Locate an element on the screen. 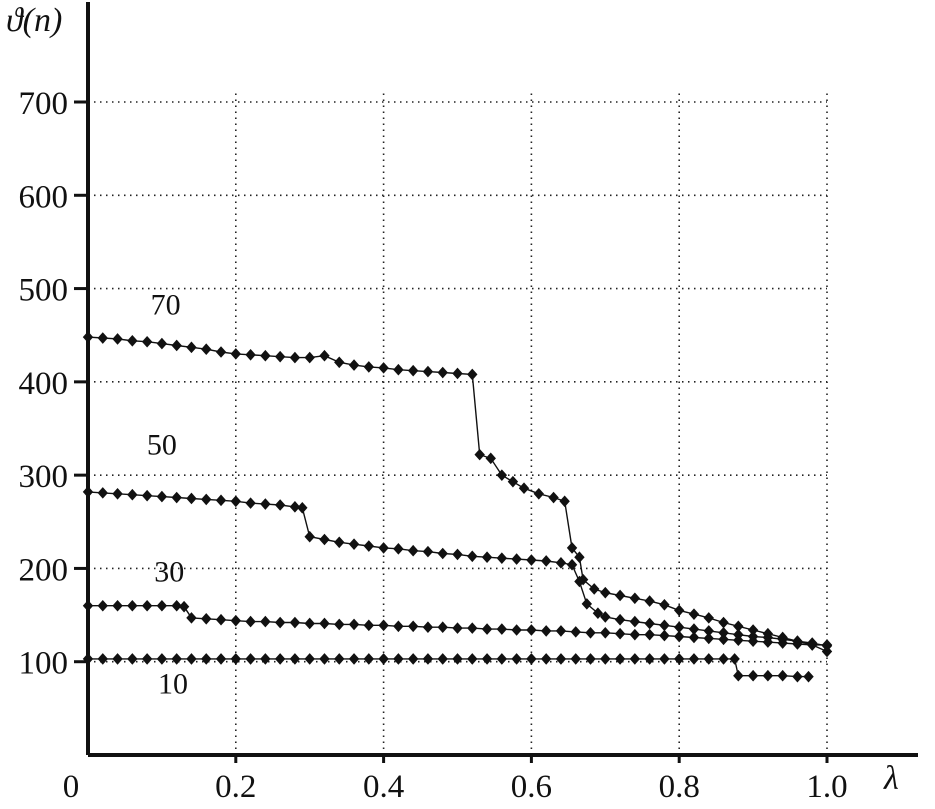 This screenshot has width=935, height=809. y-tick-label: 600 is located at coordinates (44, 197).